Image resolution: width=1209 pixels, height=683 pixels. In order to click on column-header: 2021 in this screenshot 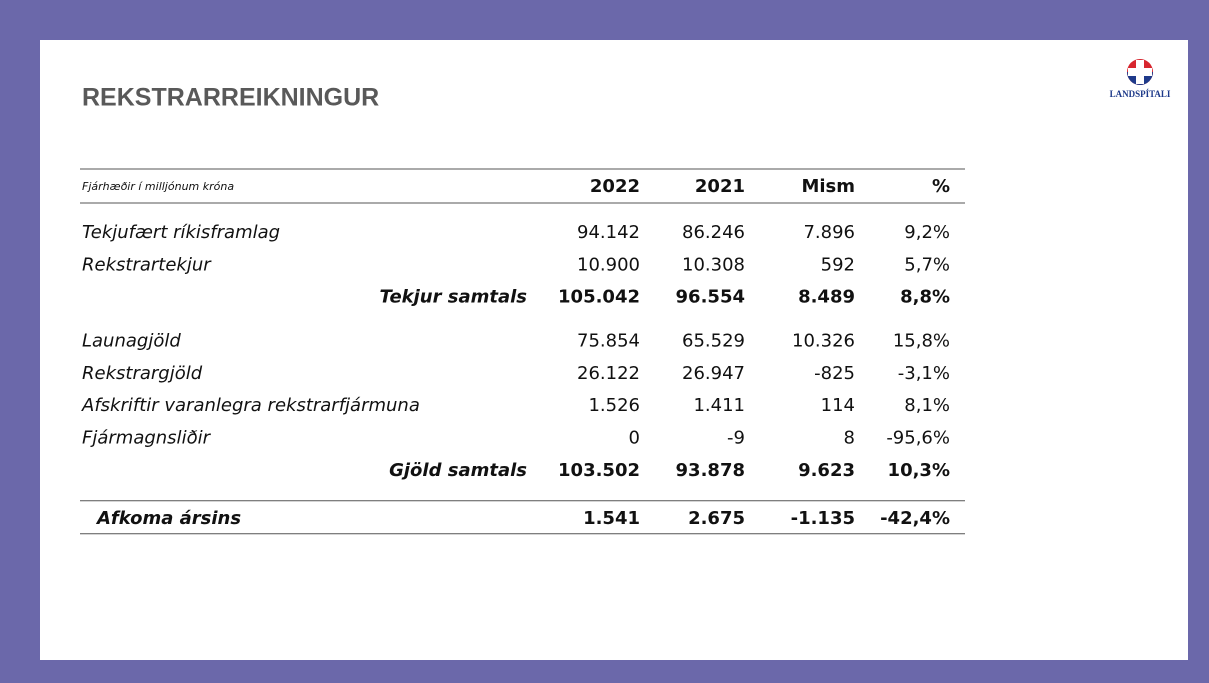, I will do `click(720, 186)`.